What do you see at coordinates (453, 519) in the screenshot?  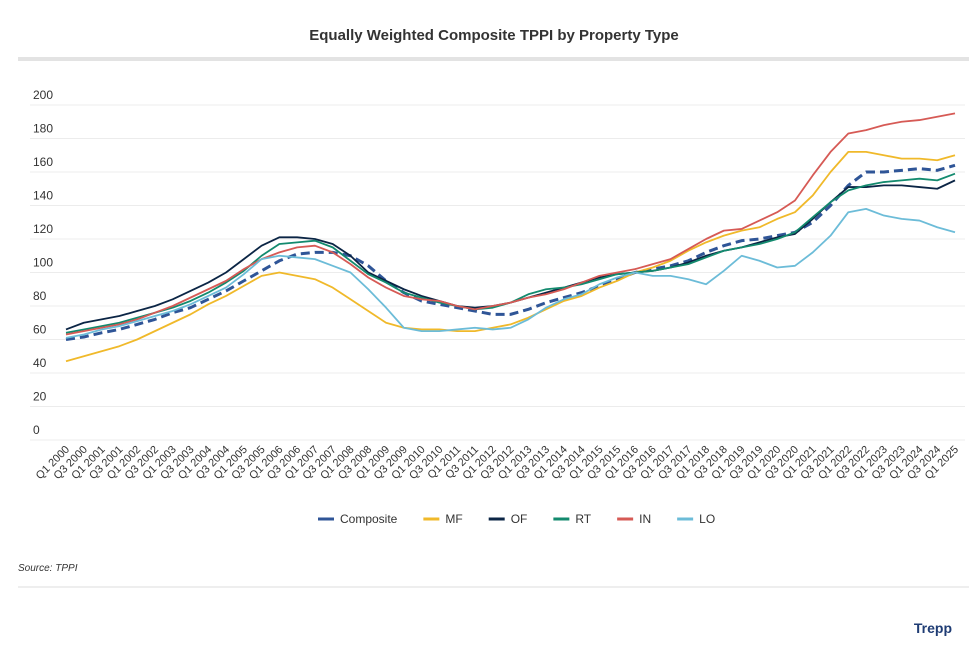 I see `legend-label: MF` at bounding box center [453, 519].